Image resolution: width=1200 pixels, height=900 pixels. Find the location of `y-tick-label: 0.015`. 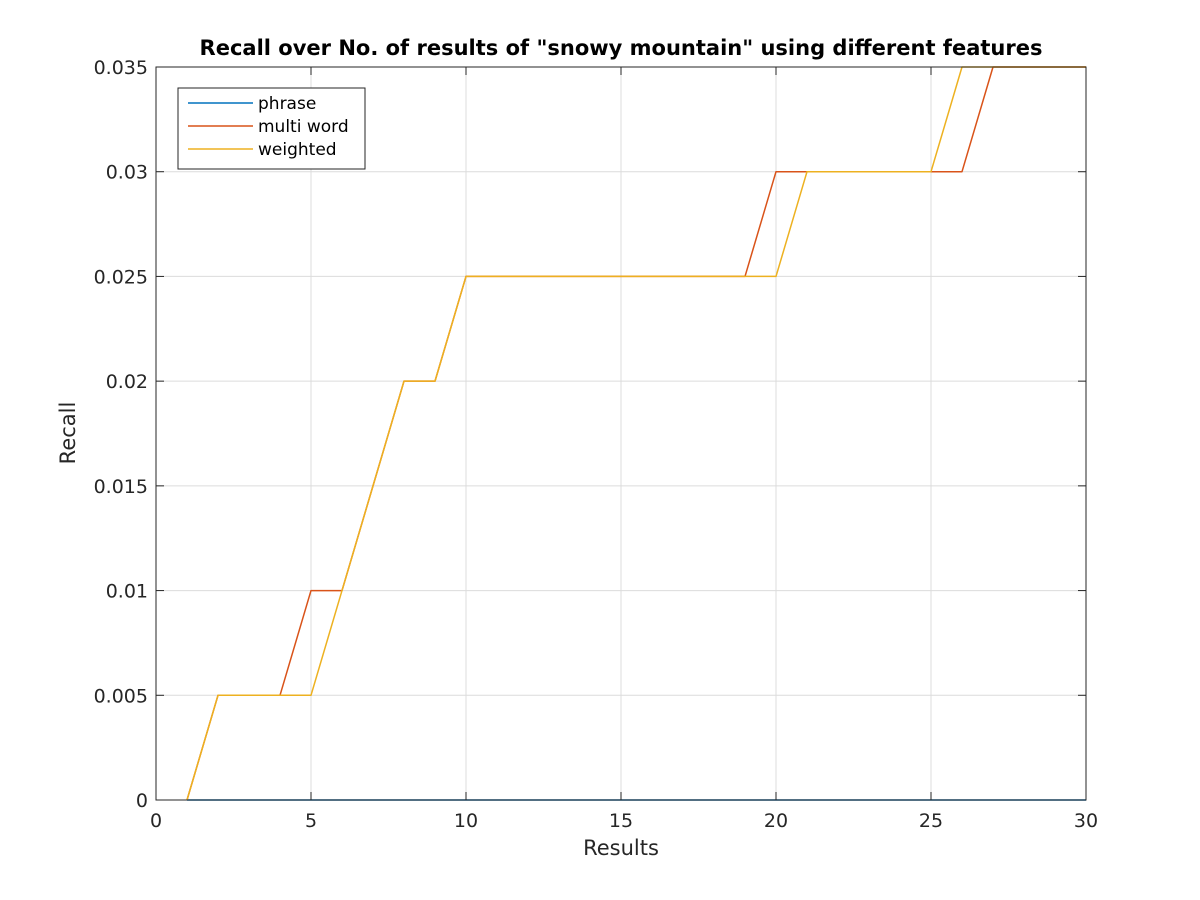

y-tick-label: 0.015 is located at coordinates (121, 487).